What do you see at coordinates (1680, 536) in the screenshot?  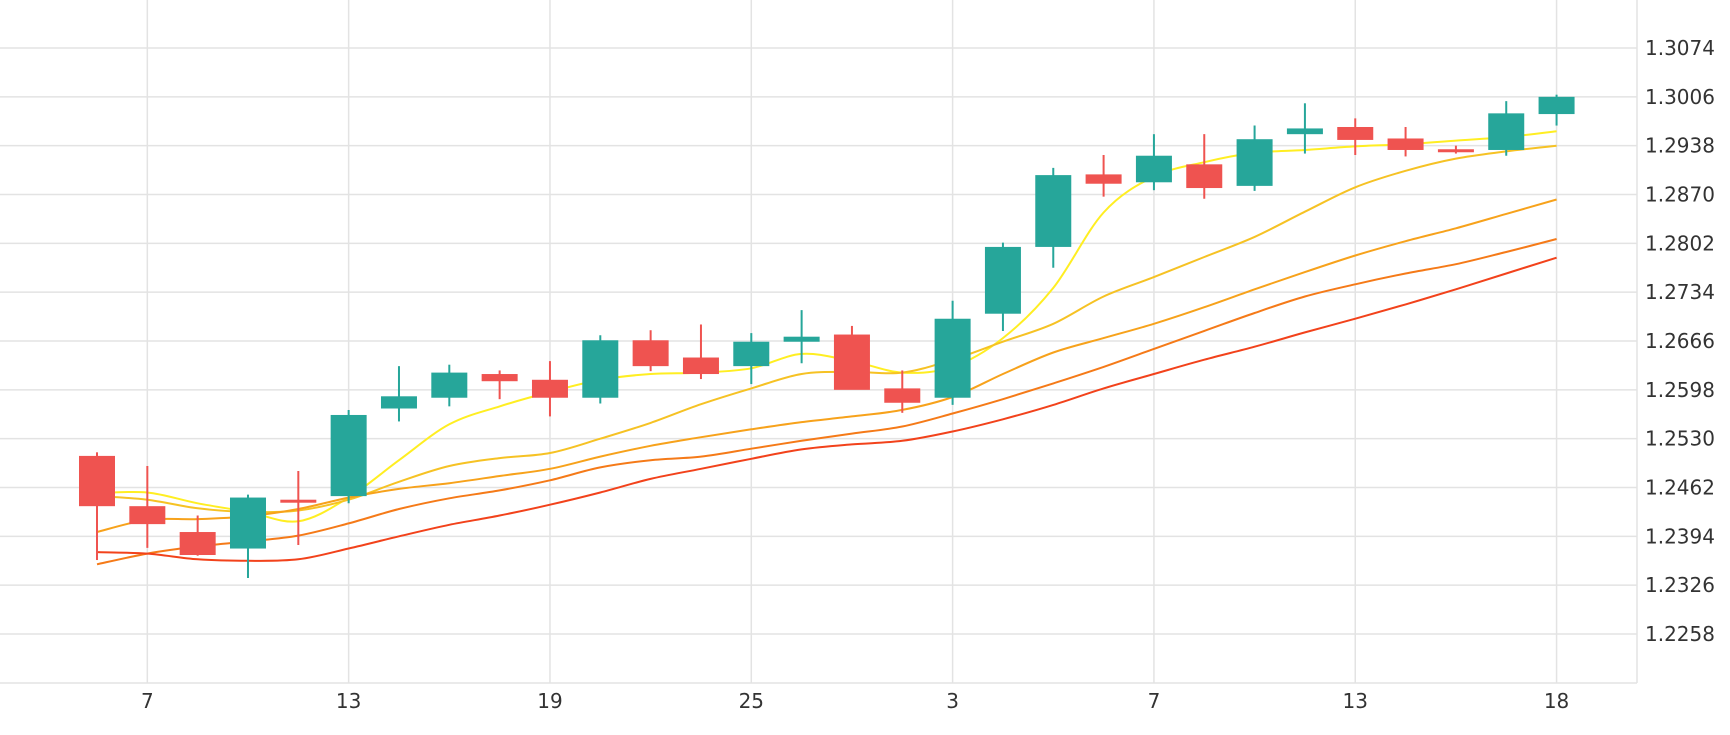 I see `y-tick-label: 1.2394` at bounding box center [1680, 536].